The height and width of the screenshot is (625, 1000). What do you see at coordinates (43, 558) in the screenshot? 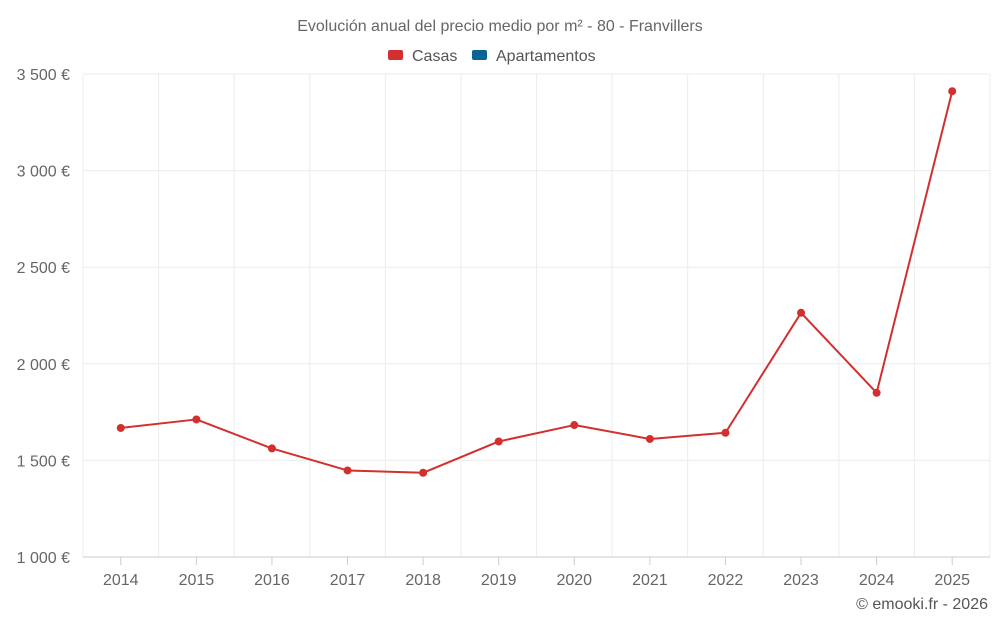
I see `y-tick-label: 1 000 €` at bounding box center [43, 558].